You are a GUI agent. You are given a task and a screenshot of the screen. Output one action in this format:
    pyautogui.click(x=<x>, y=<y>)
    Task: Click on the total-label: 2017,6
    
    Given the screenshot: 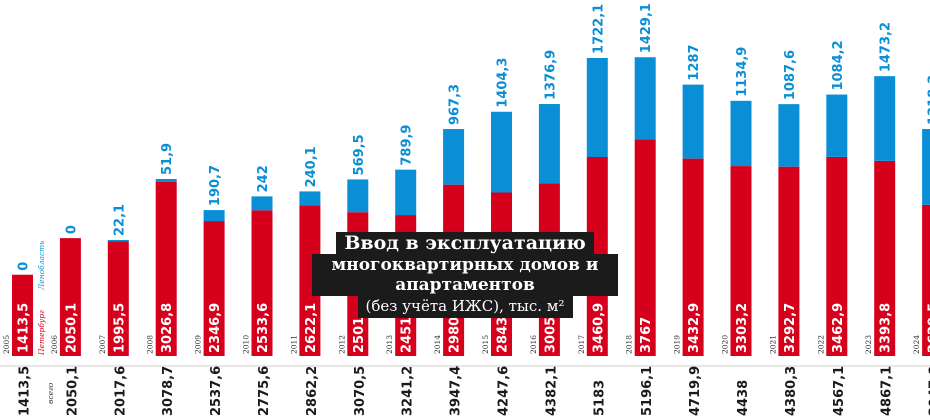 What is the action you would take?
    pyautogui.click(x=120, y=391)
    